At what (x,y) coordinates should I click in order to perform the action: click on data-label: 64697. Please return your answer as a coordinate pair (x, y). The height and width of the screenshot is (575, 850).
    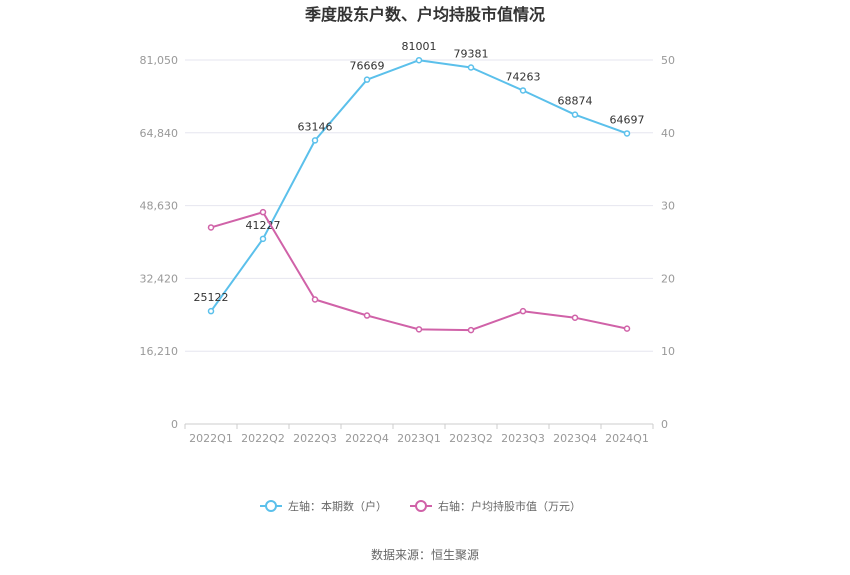
    Looking at the image, I should click on (627, 119).